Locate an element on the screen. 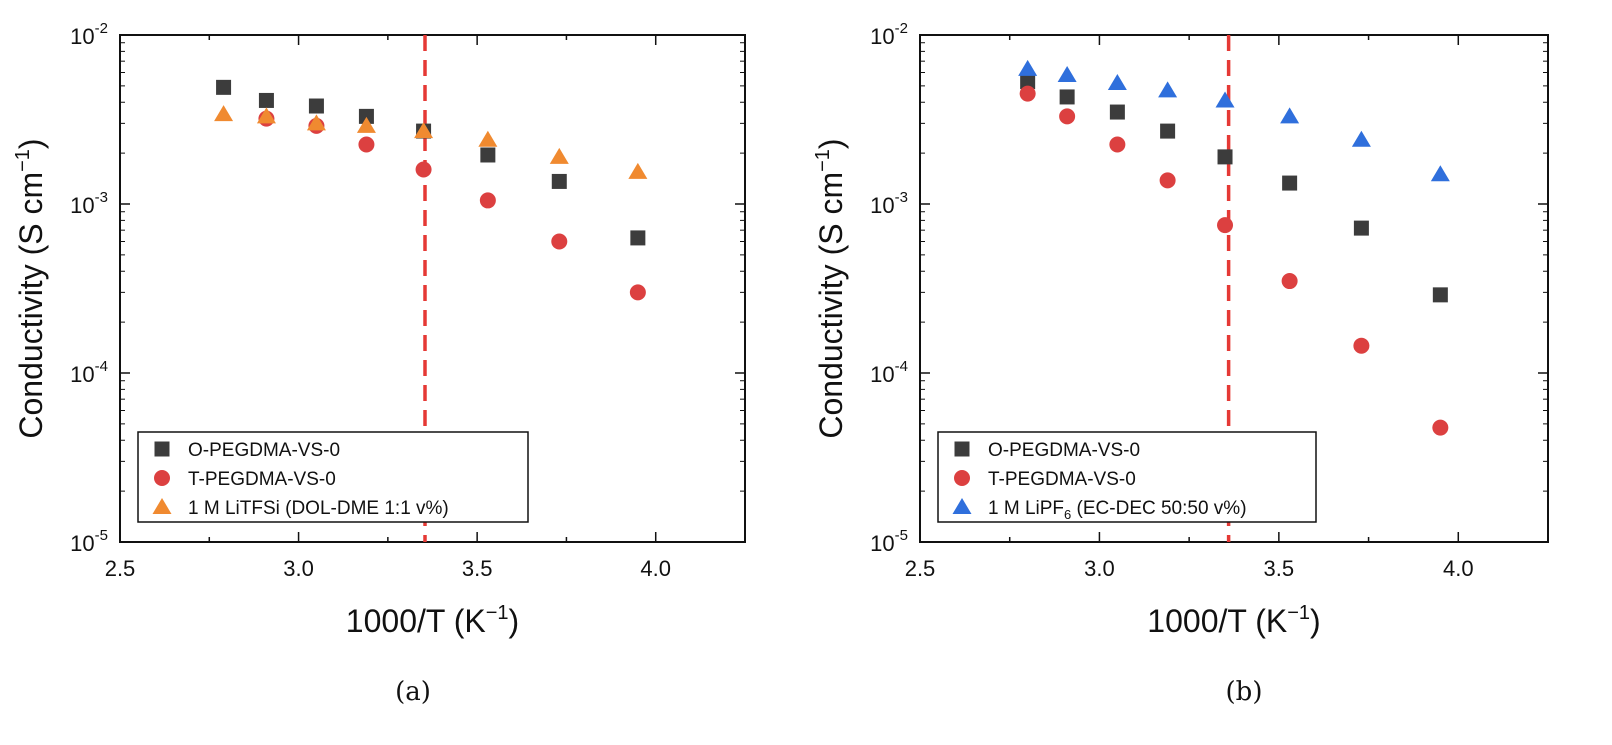 This screenshot has height=745, width=1612. panel-caption: (a) is located at coordinates (413, 692).